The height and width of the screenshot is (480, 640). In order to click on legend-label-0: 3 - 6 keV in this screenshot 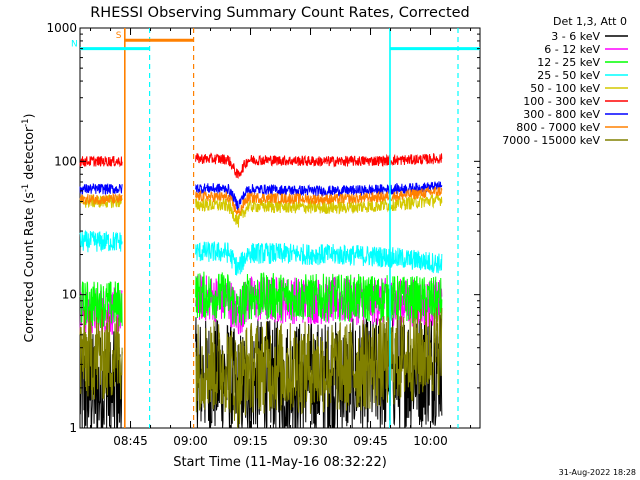, I will do `click(575, 36)`.